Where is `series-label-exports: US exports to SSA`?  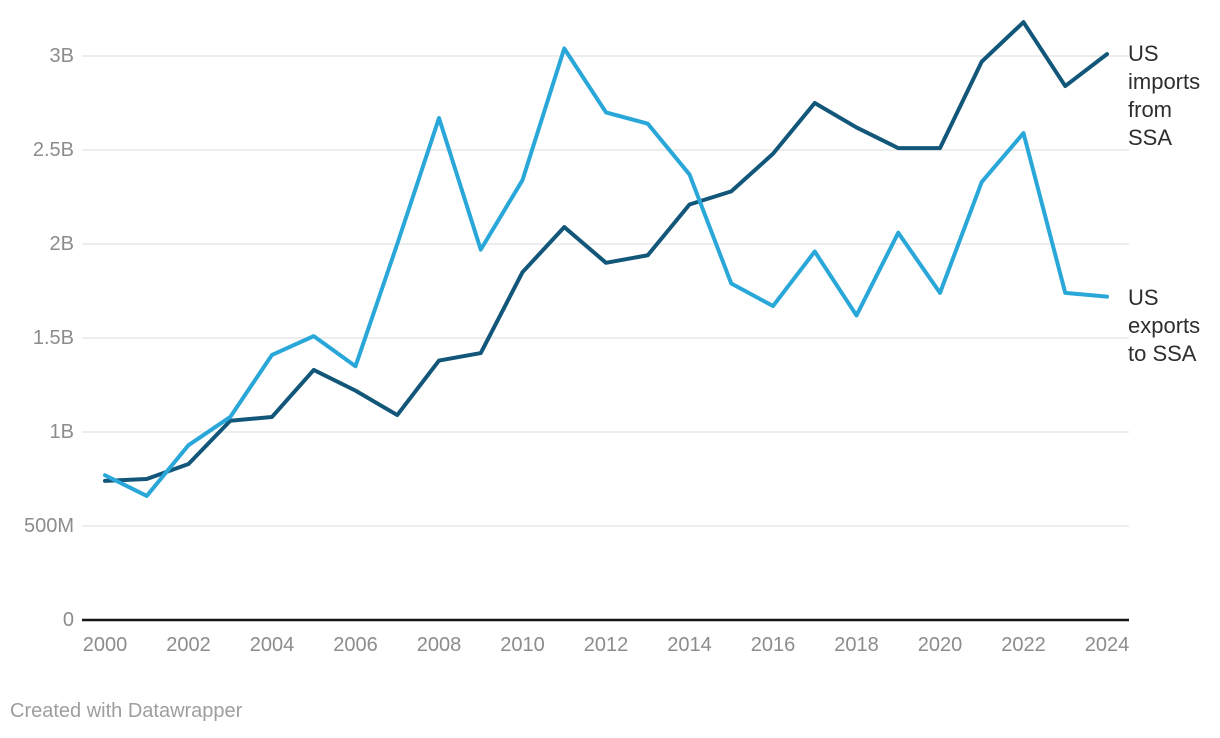
series-label-exports: US exports to SSA is located at coordinates (1164, 325).